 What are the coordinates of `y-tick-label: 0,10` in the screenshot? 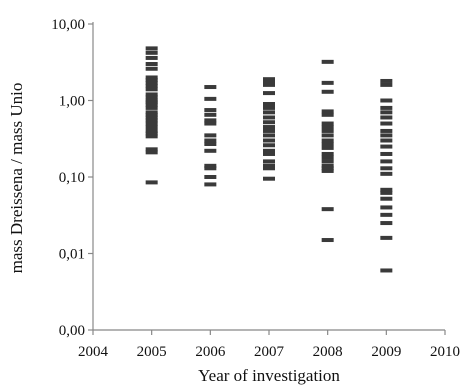 It's located at (72, 178).